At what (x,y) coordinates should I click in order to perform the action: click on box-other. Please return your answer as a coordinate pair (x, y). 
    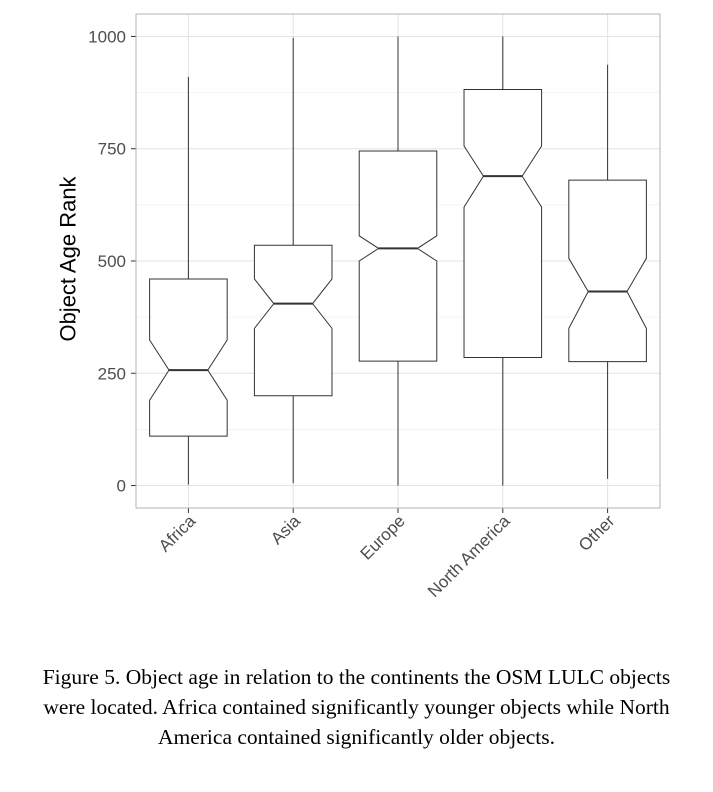
    Looking at the image, I should click on (607, 271).